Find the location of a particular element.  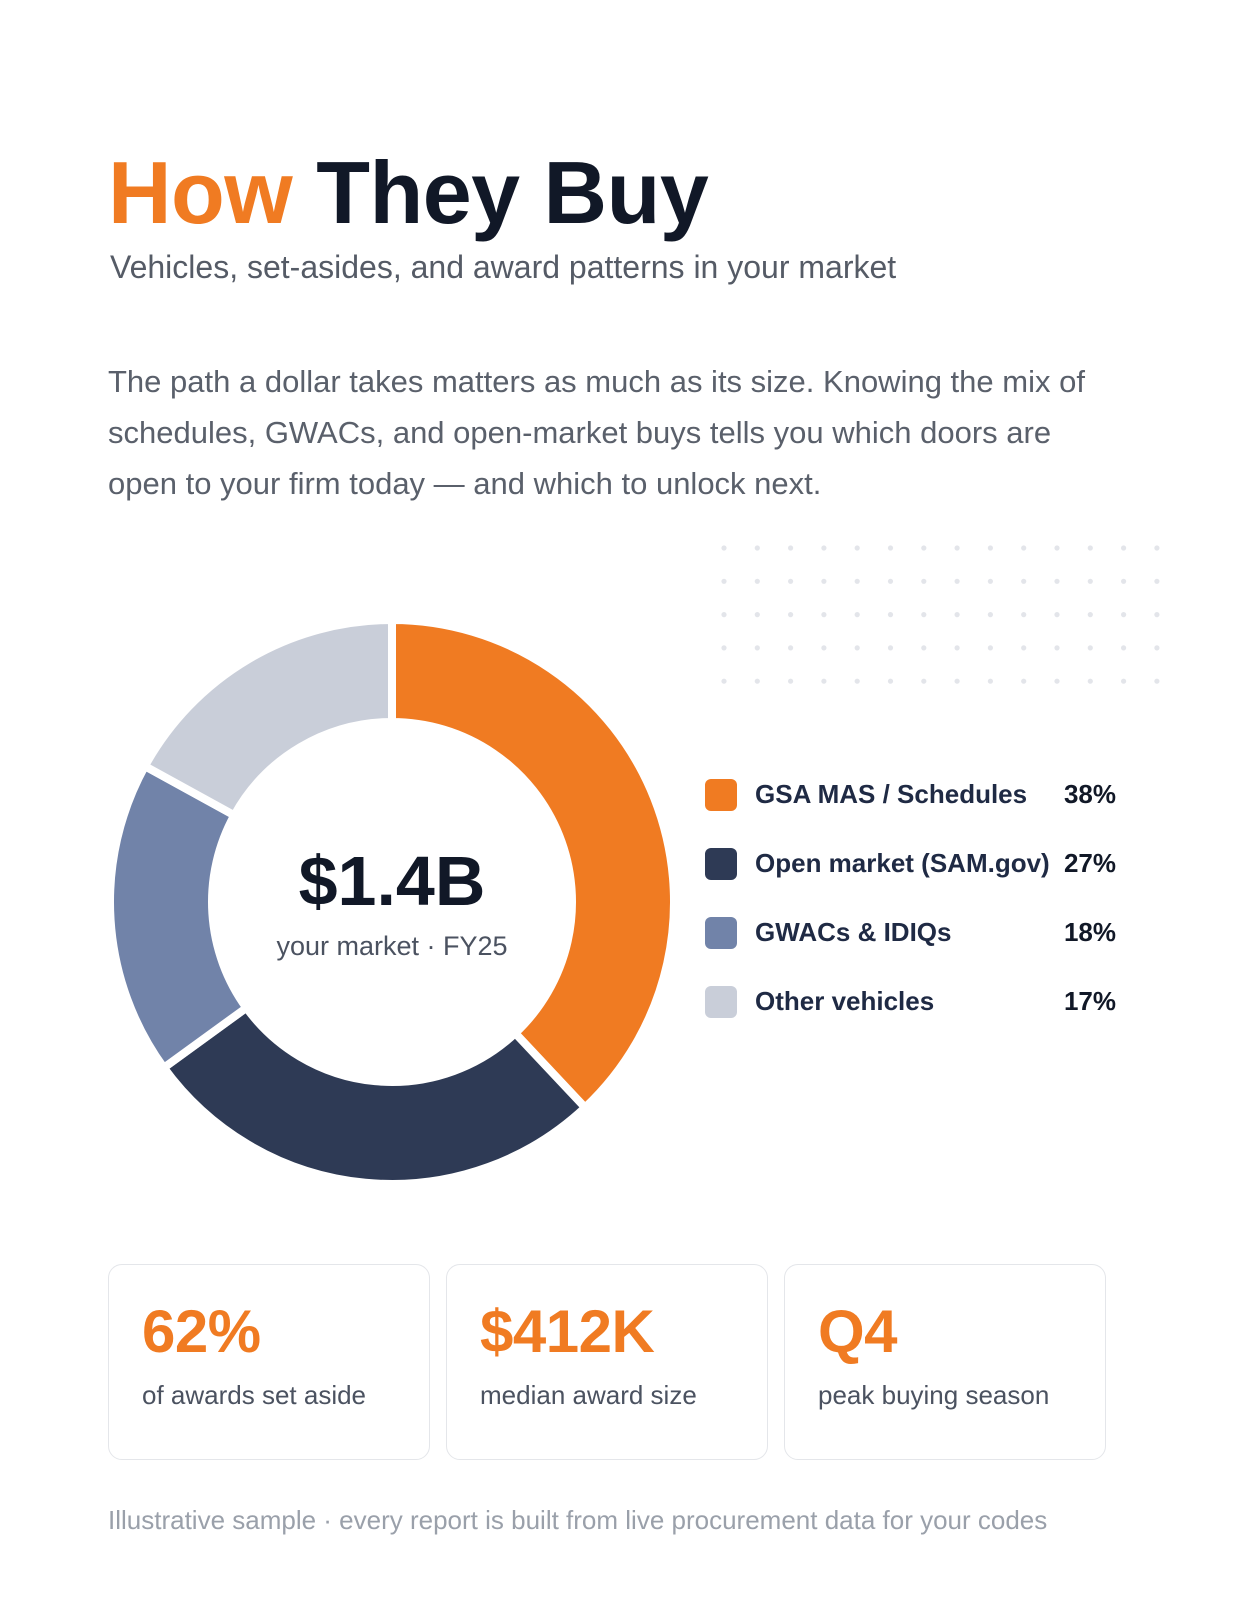

legend-percent: 38% is located at coordinates (1089, 794).